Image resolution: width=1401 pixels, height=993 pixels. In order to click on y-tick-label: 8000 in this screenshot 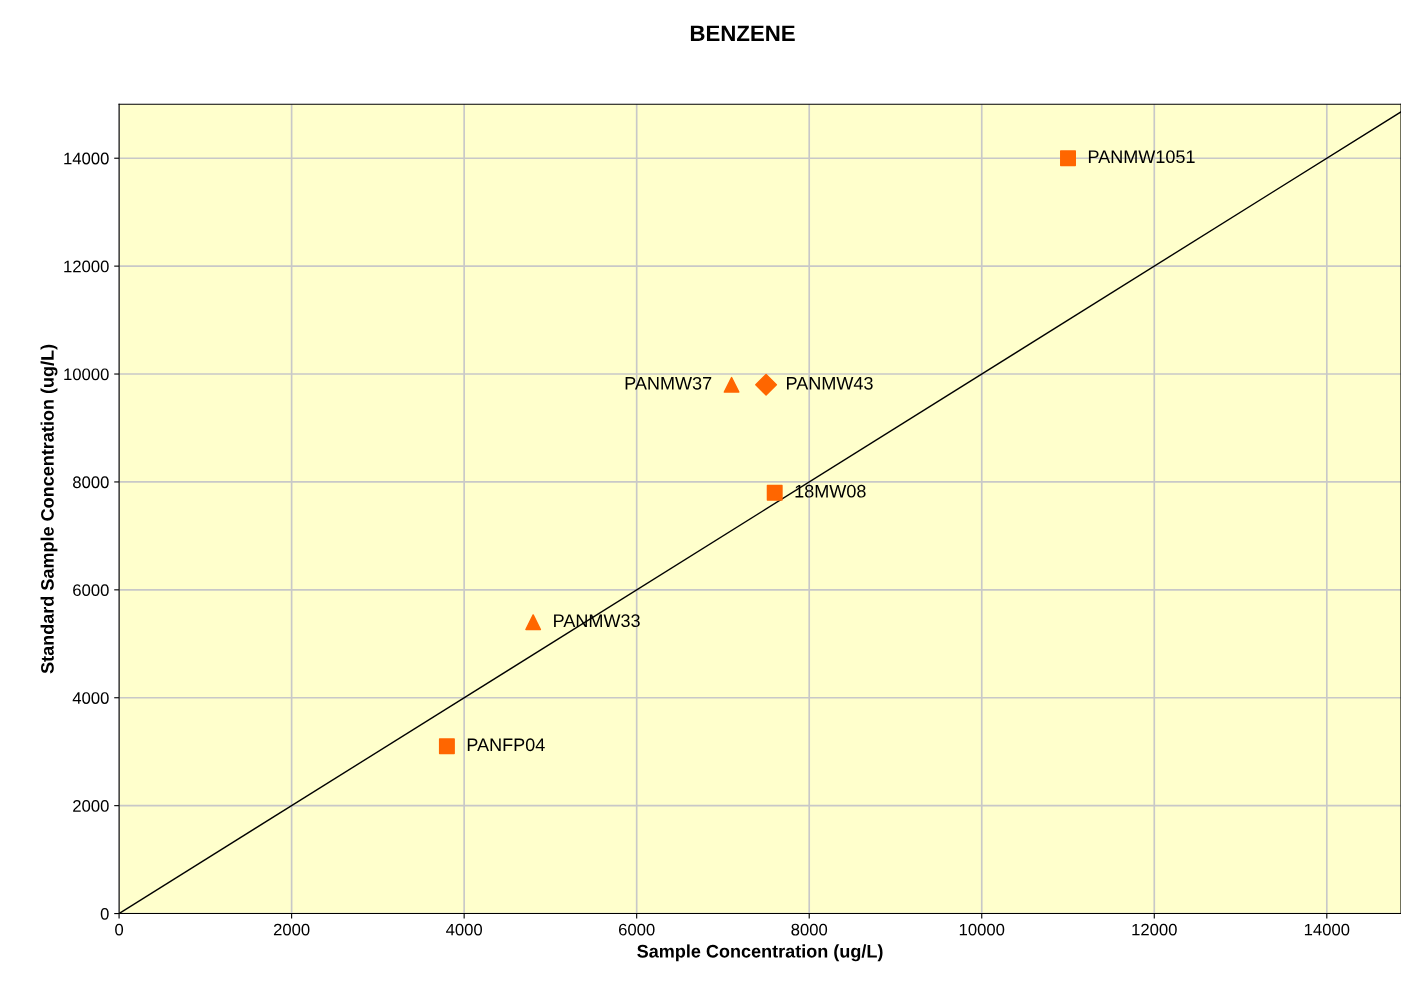, I will do `click(91, 482)`.